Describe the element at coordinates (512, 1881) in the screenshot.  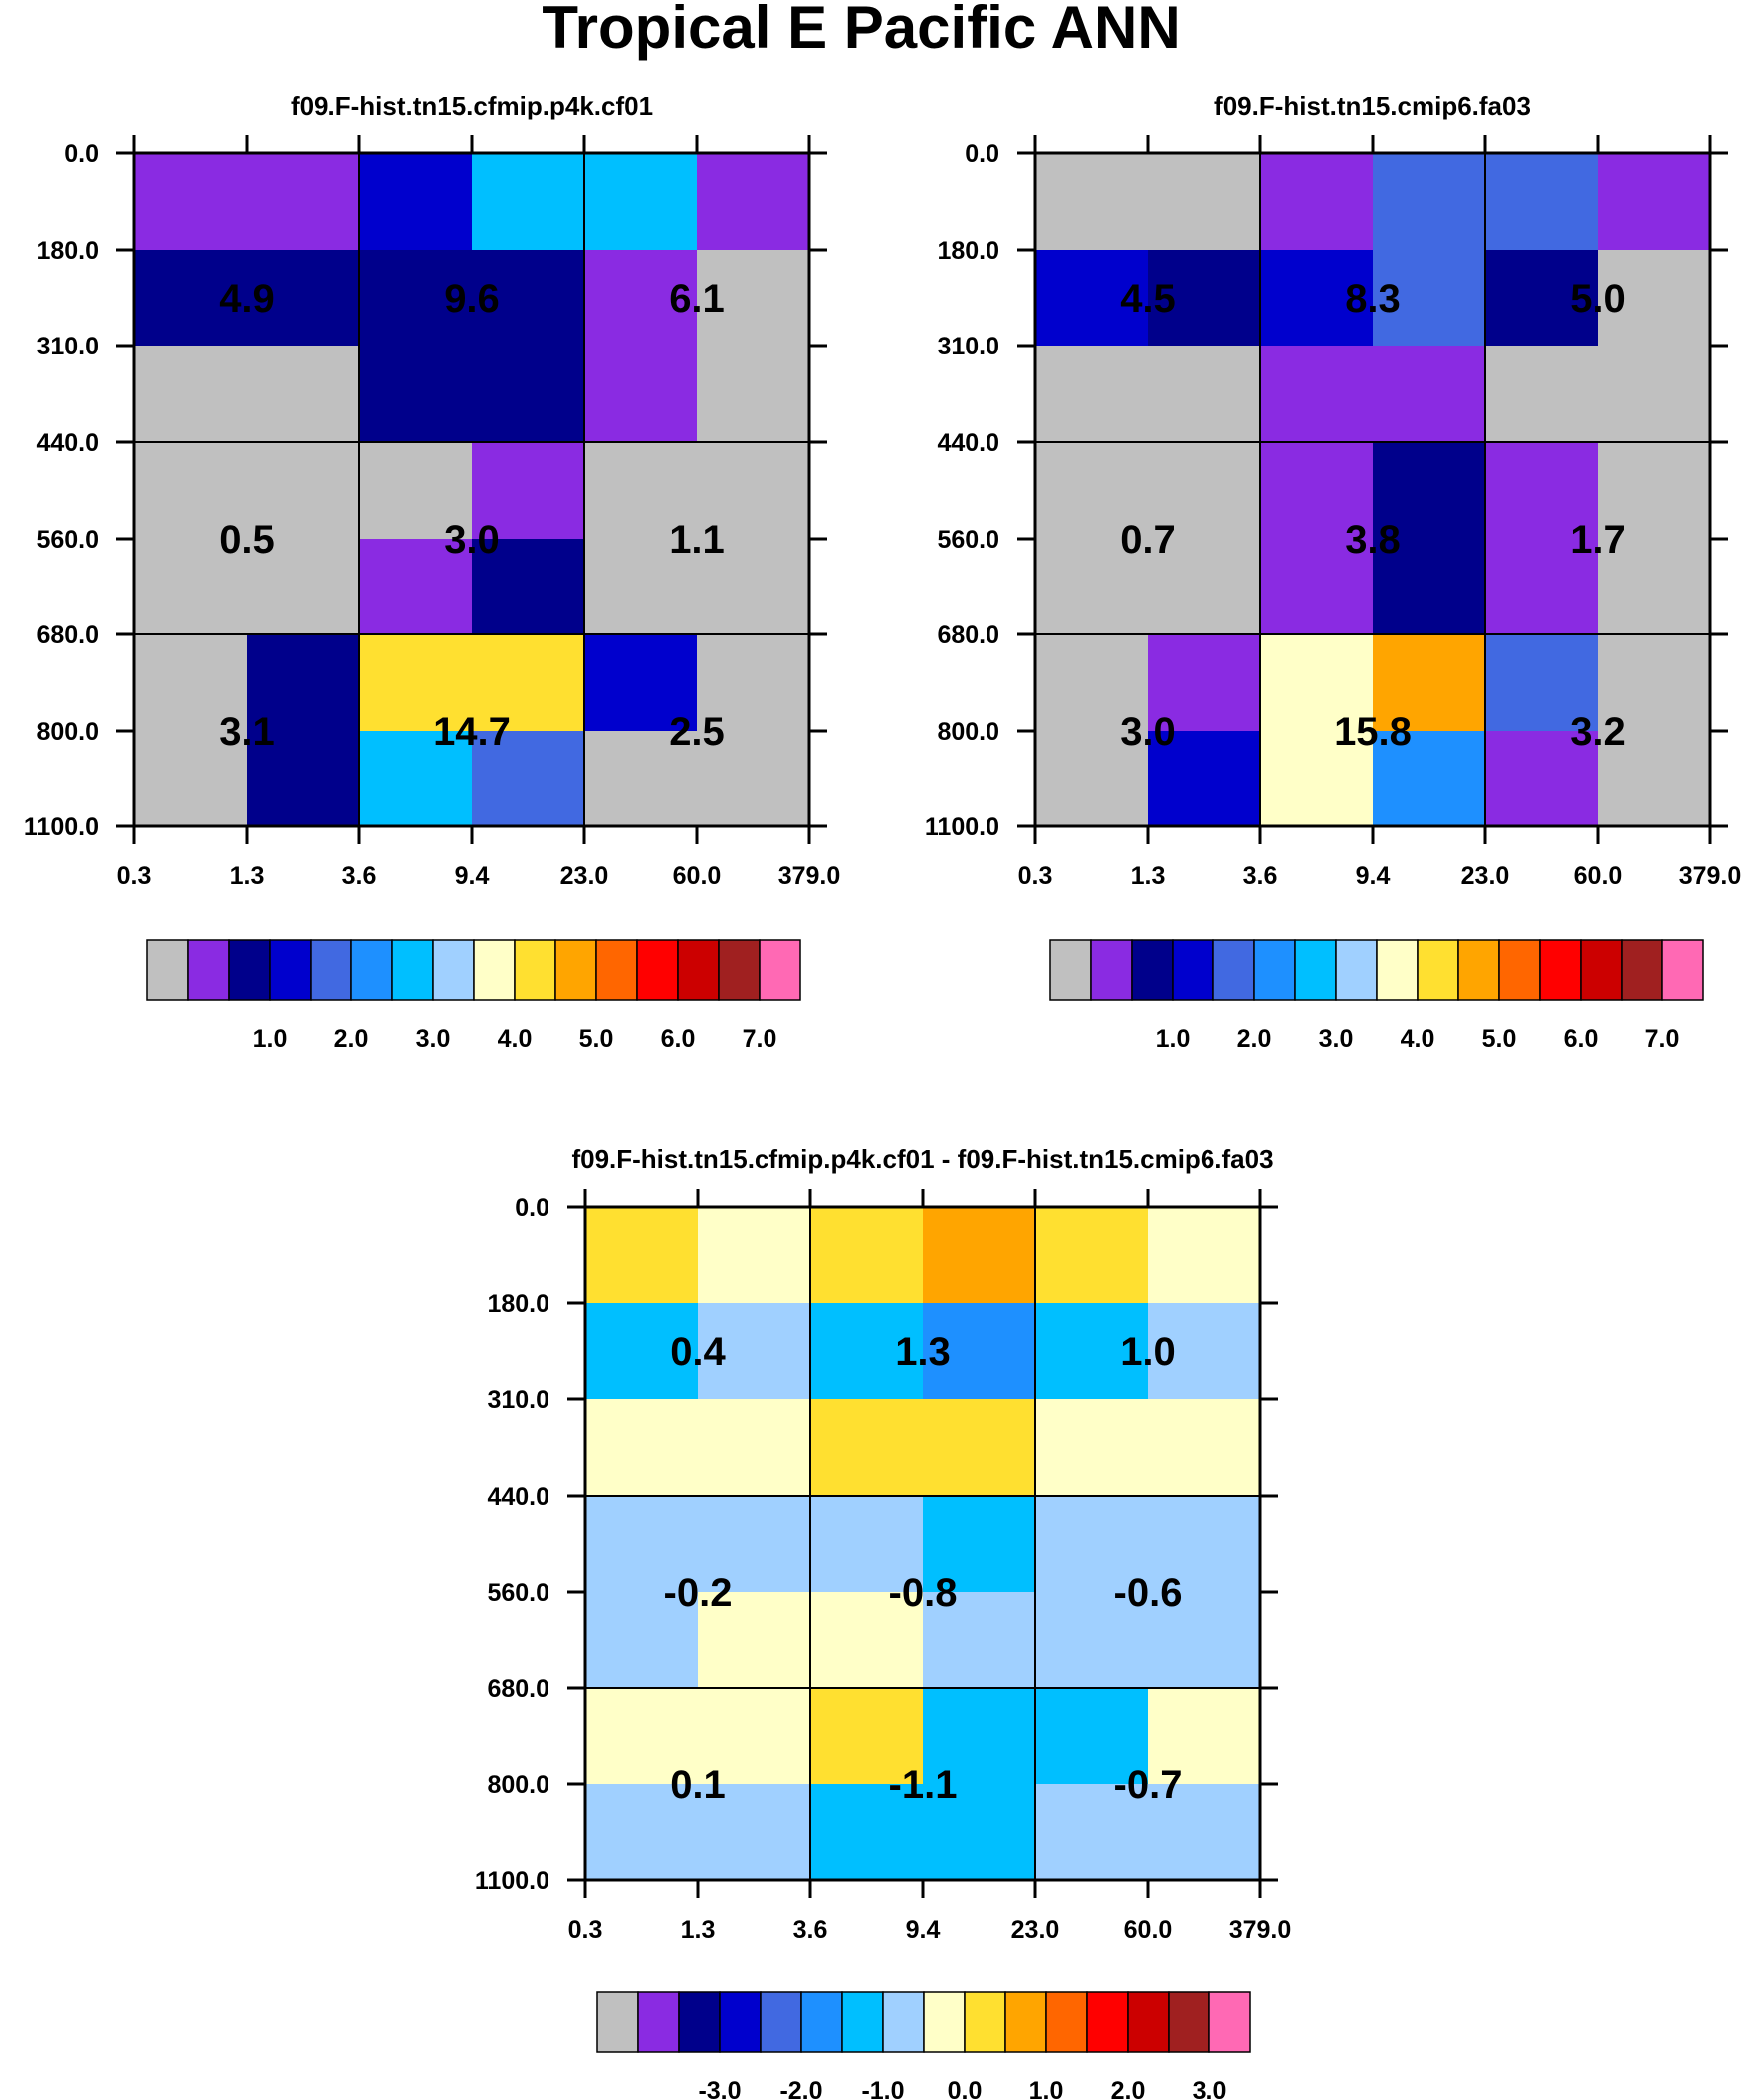
I see `y-tick-label: 1100.0` at that location.